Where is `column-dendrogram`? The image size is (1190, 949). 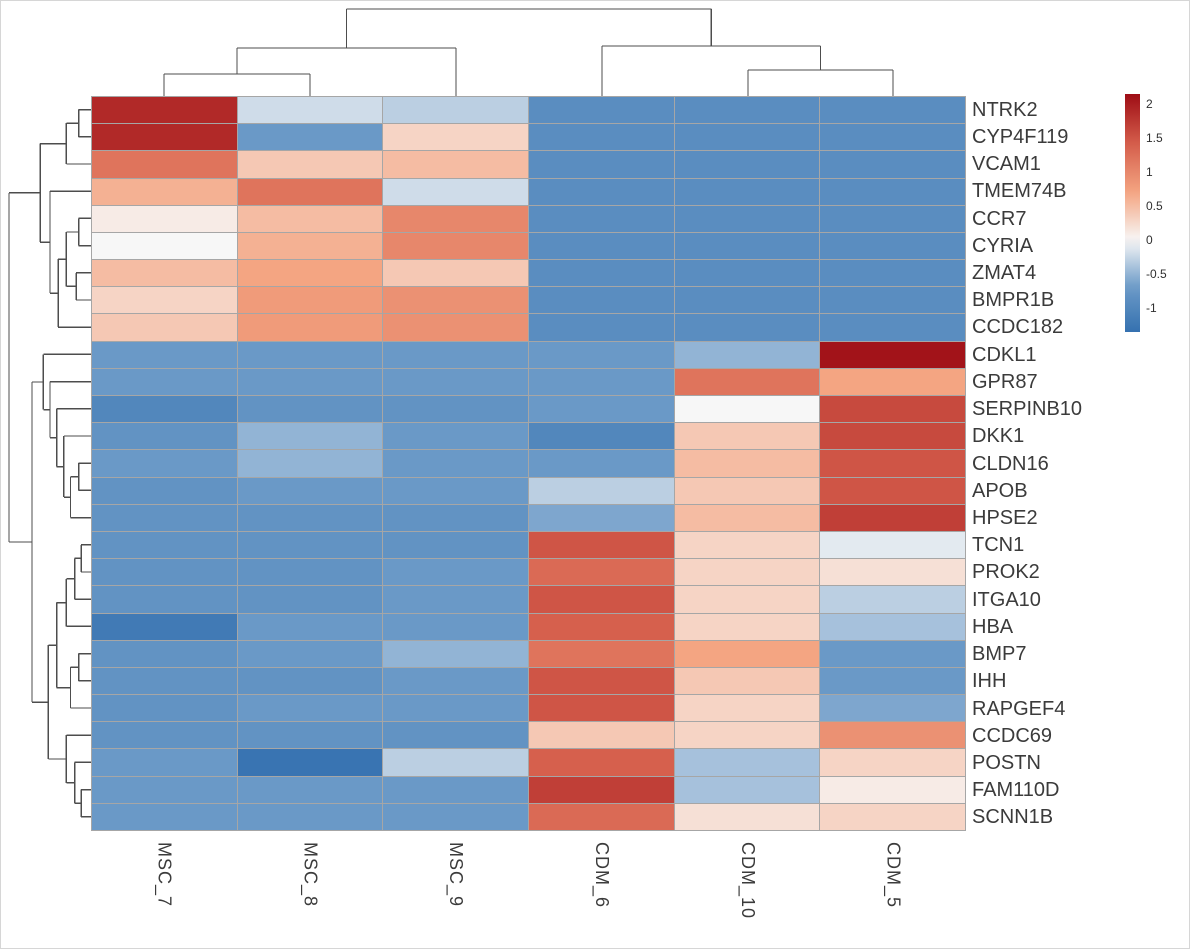
column-dendrogram is located at coordinates (528, 52).